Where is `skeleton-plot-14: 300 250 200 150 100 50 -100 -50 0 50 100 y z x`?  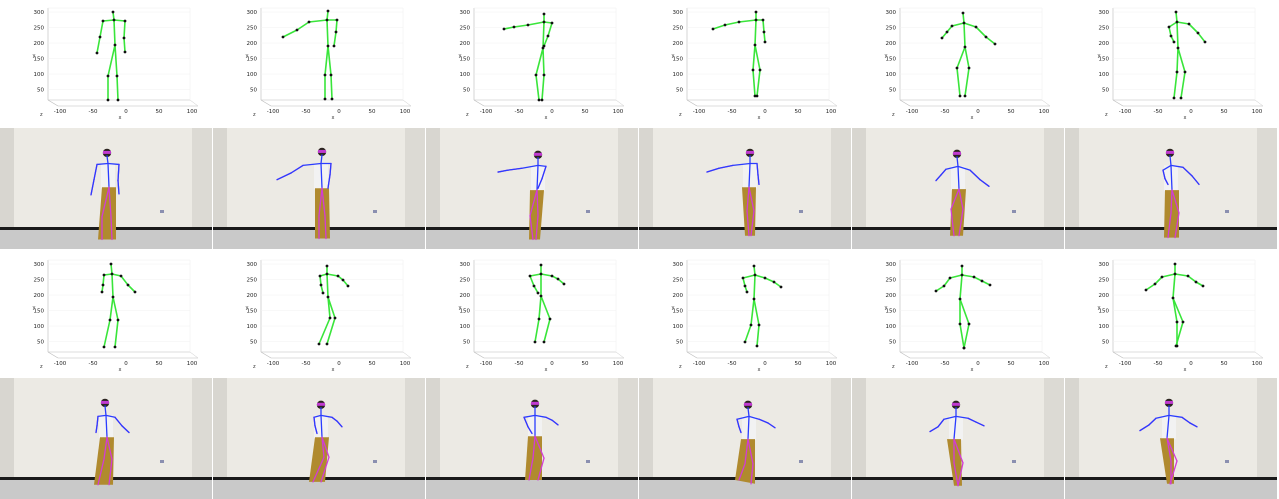 skeleton-plot-14: 300 250 200 150 100 50 -100 -50 0 50 100 y z x is located at coordinates (532, 314).